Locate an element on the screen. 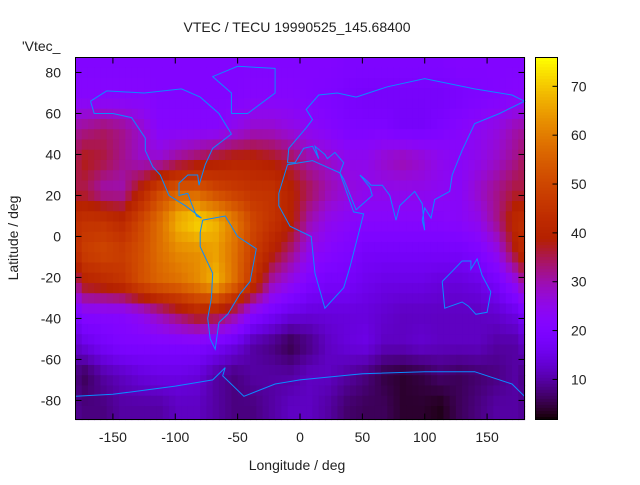 This screenshot has height=485, width=640. key-label: 'Vtec_ is located at coordinates (41, 46).